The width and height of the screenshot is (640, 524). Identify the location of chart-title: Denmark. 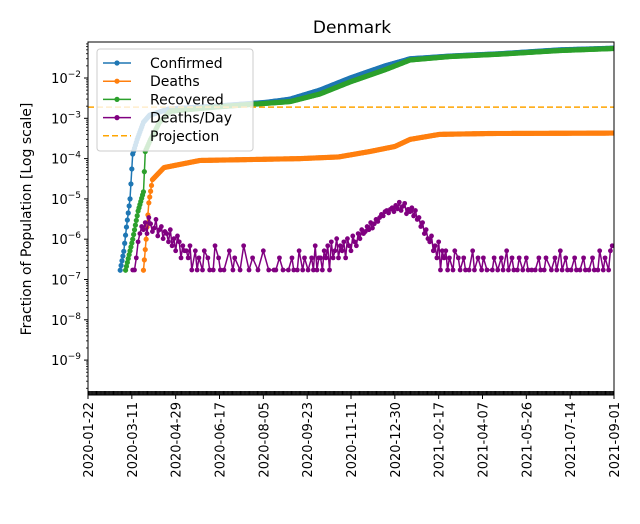
(352, 28).